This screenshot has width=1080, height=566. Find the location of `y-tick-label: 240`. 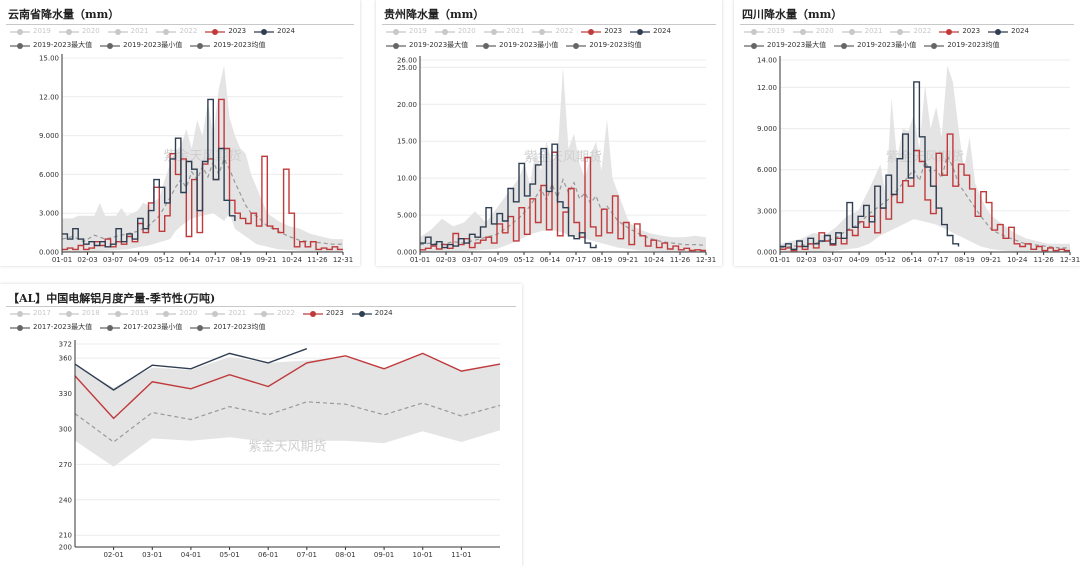

y-tick-label: 240 is located at coordinates (65, 500).